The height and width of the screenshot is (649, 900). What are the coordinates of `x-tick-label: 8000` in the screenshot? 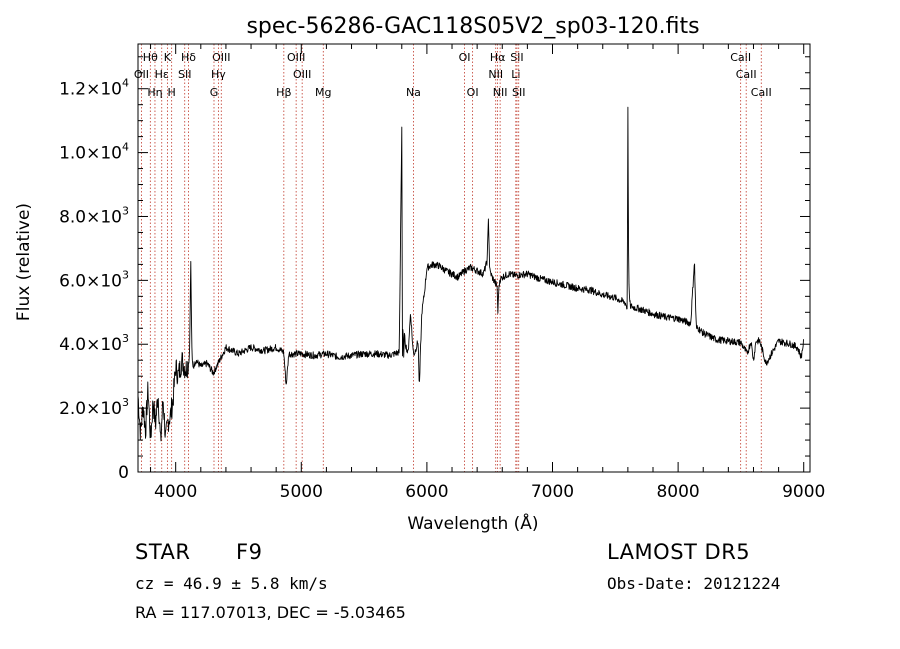 It's located at (677, 492).